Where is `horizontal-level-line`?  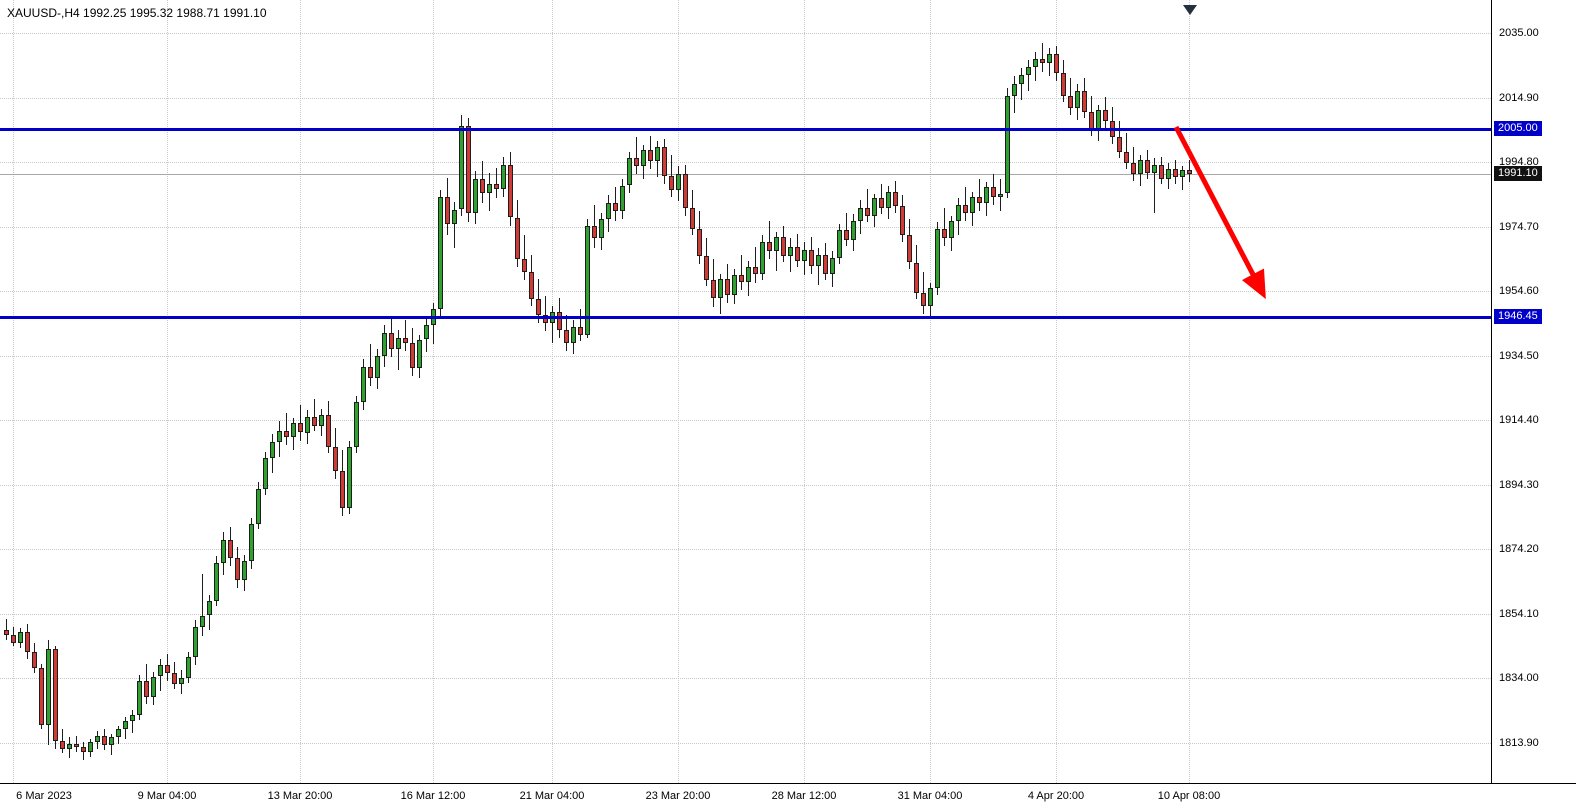
horizontal-level-line is located at coordinates (745, 318).